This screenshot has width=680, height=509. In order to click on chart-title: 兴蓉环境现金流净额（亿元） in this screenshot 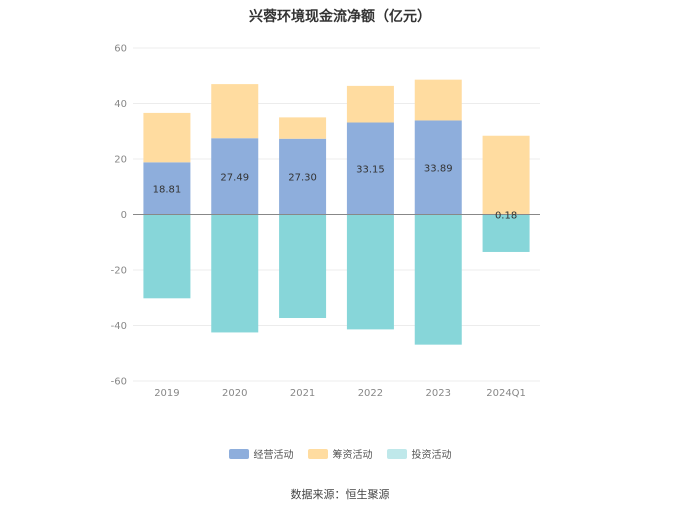, I will do `click(340, 17)`.